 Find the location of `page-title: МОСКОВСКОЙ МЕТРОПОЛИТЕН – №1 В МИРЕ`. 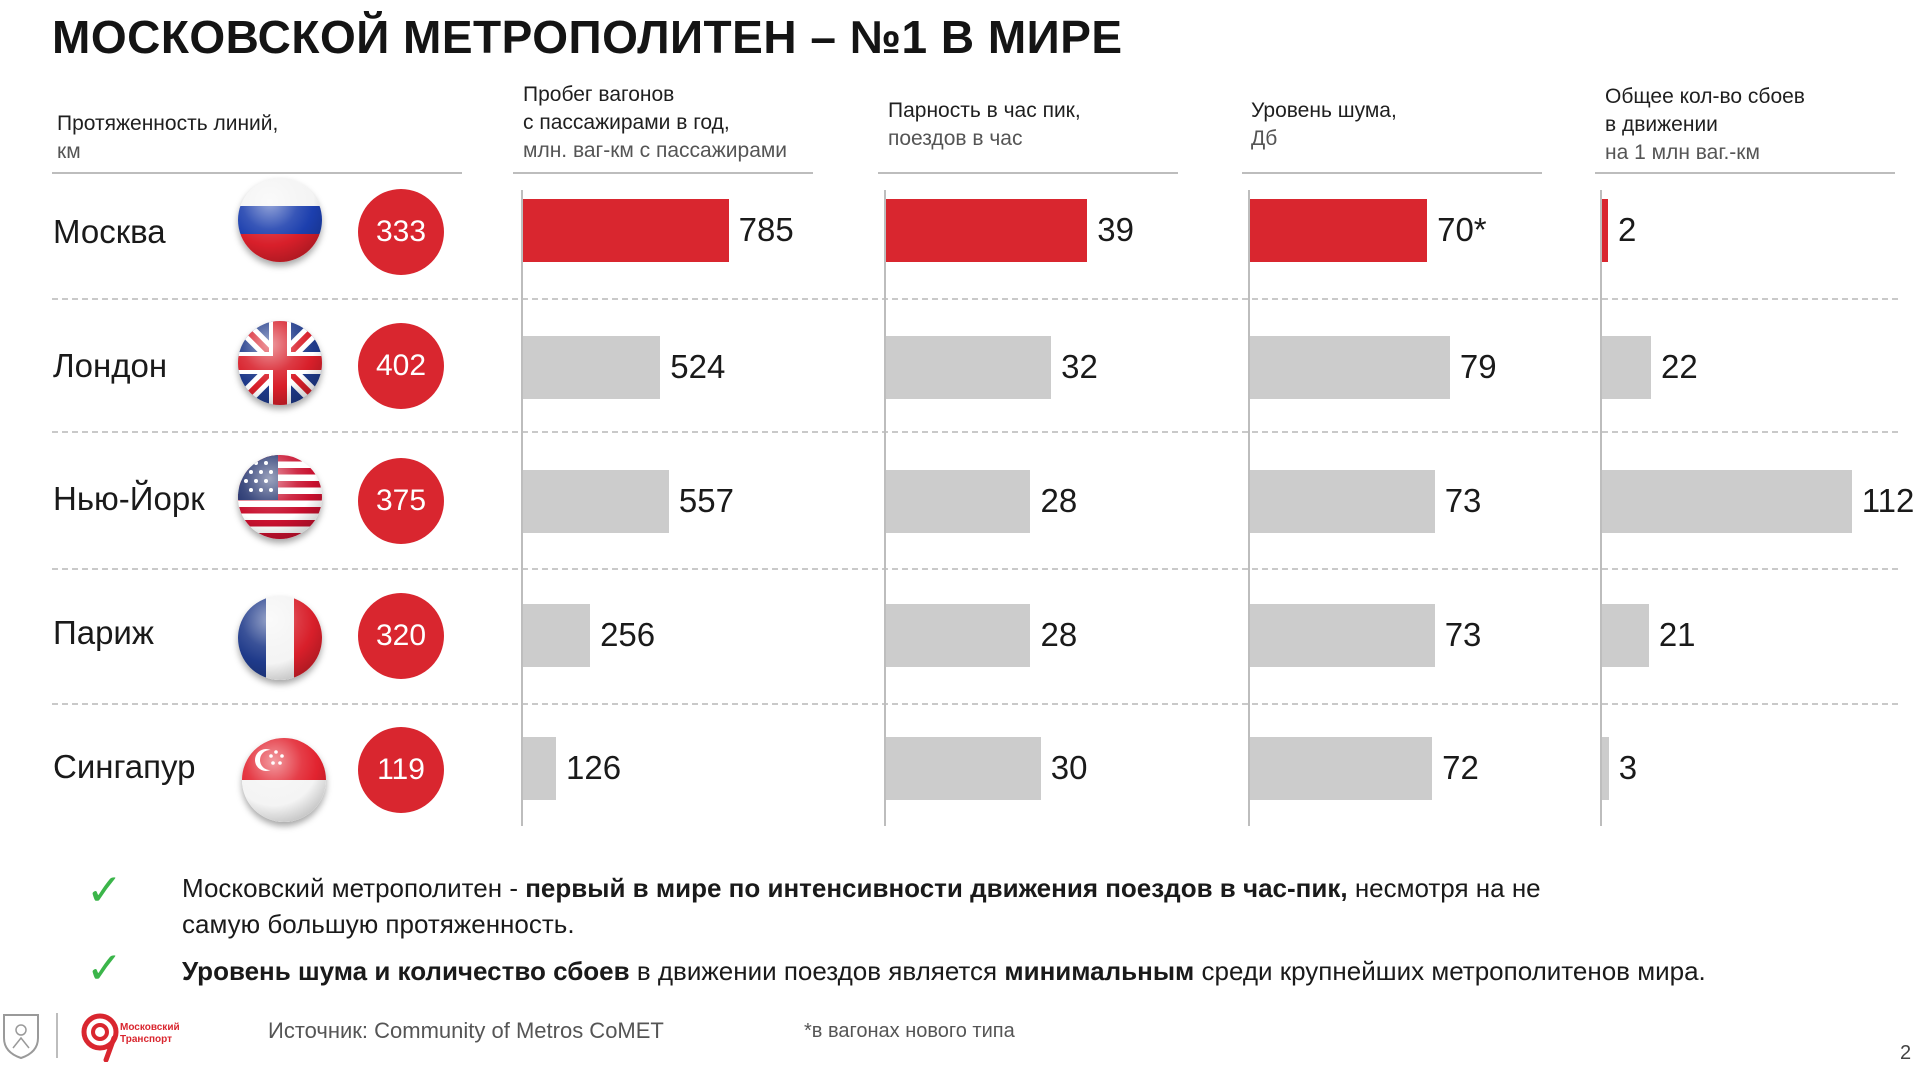

page-title: МОСКОВСКОЙ МЕТРОПОЛИТЕН – №1 В МИРЕ is located at coordinates (587, 37).